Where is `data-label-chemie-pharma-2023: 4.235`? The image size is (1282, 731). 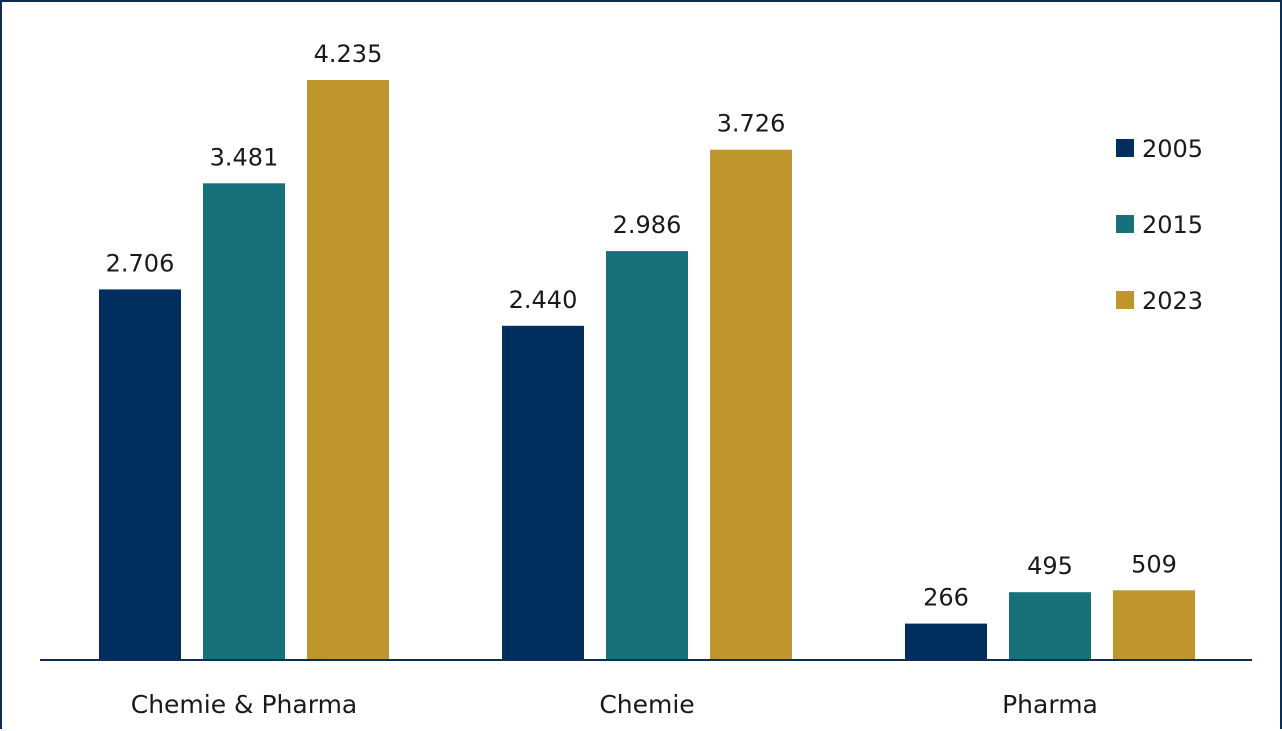 data-label-chemie-pharma-2023: 4.235 is located at coordinates (348, 54).